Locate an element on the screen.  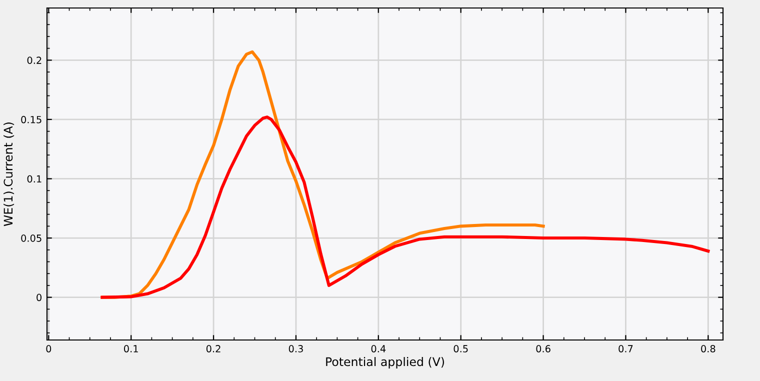
x-tick-label: 0.2 is located at coordinates (213, 348).